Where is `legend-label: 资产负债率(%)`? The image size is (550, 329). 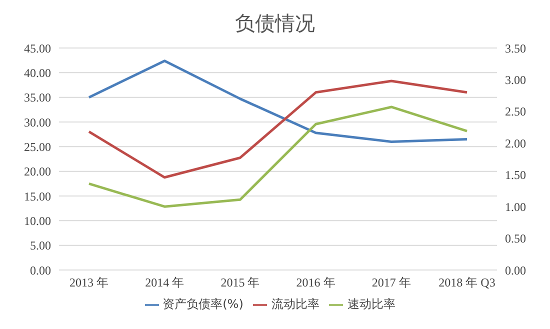 legend-label: 资产负债率(%) is located at coordinates (203, 304).